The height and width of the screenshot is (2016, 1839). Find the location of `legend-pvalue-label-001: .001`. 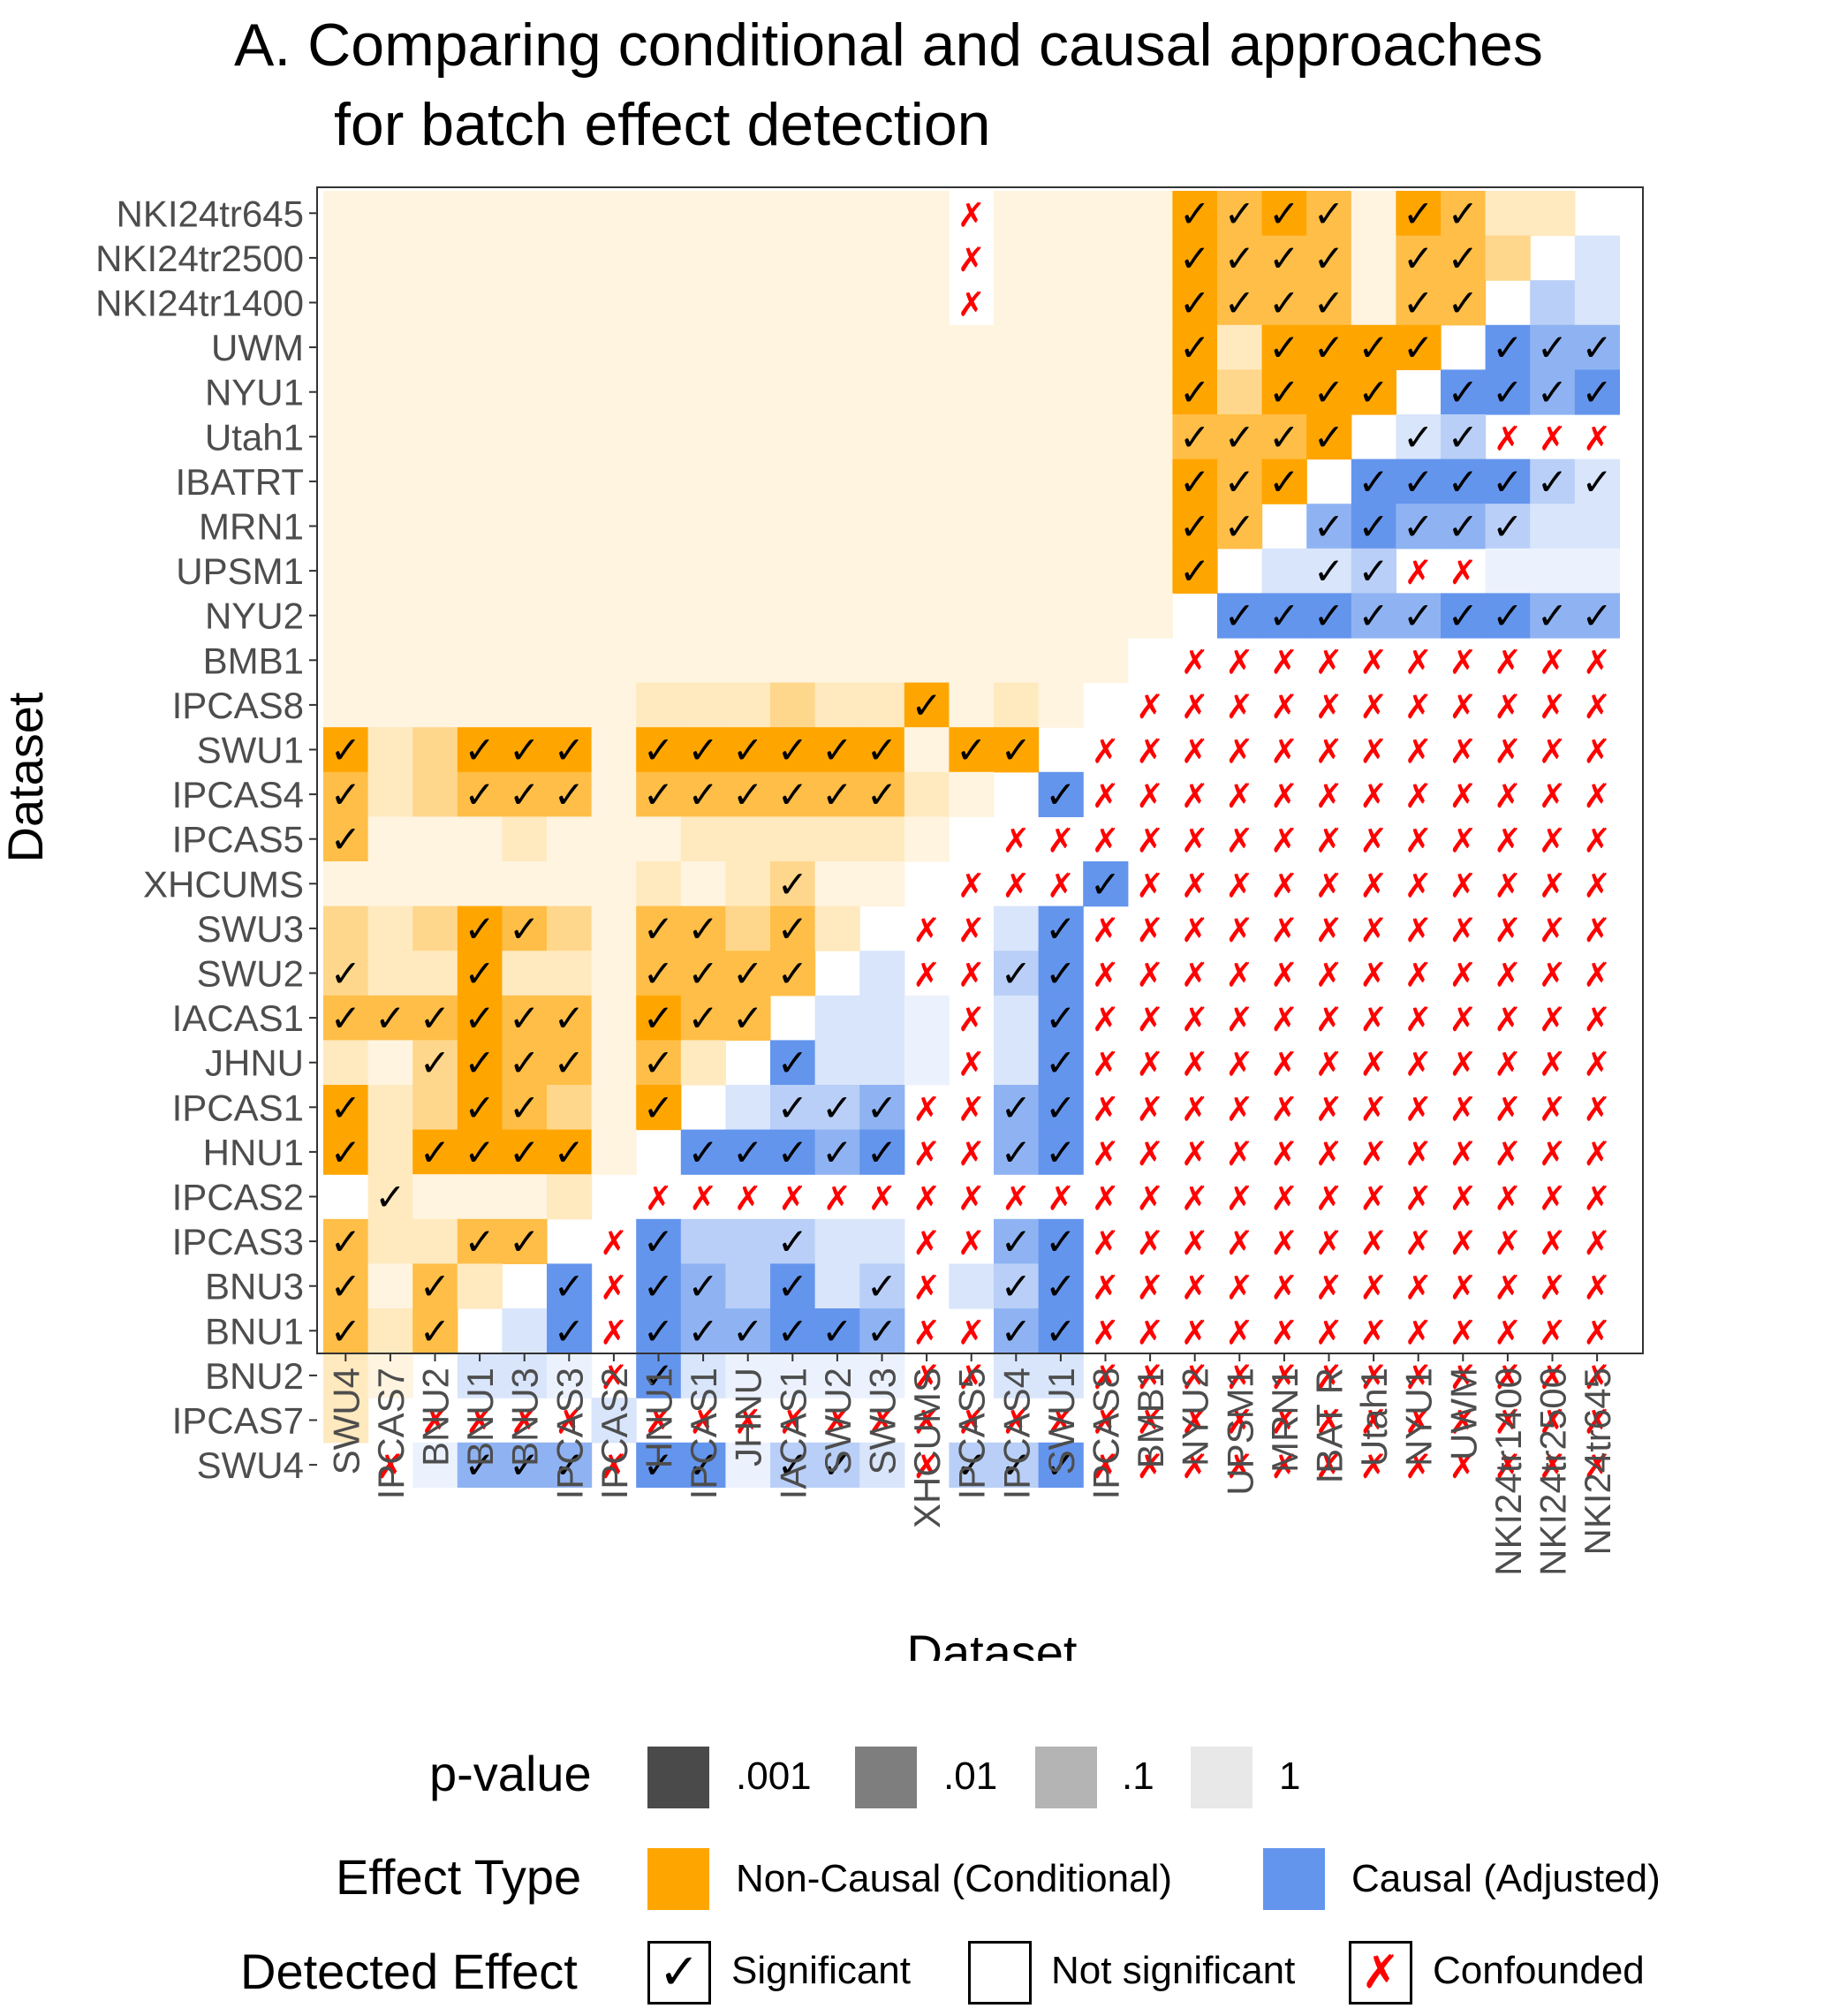

legend-pvalue-label-001: .001 is located at coordinates (774, 1776).